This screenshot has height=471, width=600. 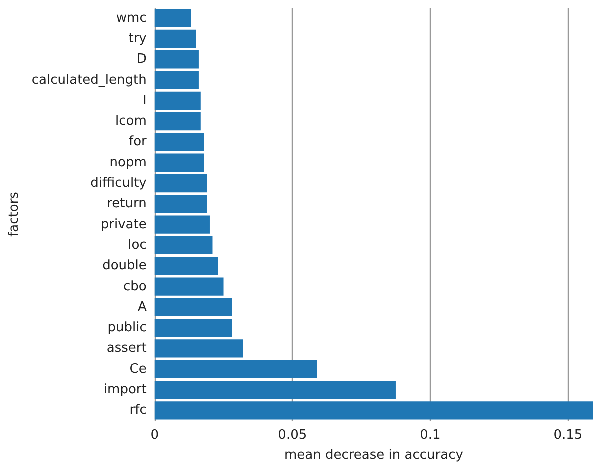 What do you see at coordinates (126, 348) in the screenshot?
I see `y-tick-label: assert` at bounding box center [126, 348].